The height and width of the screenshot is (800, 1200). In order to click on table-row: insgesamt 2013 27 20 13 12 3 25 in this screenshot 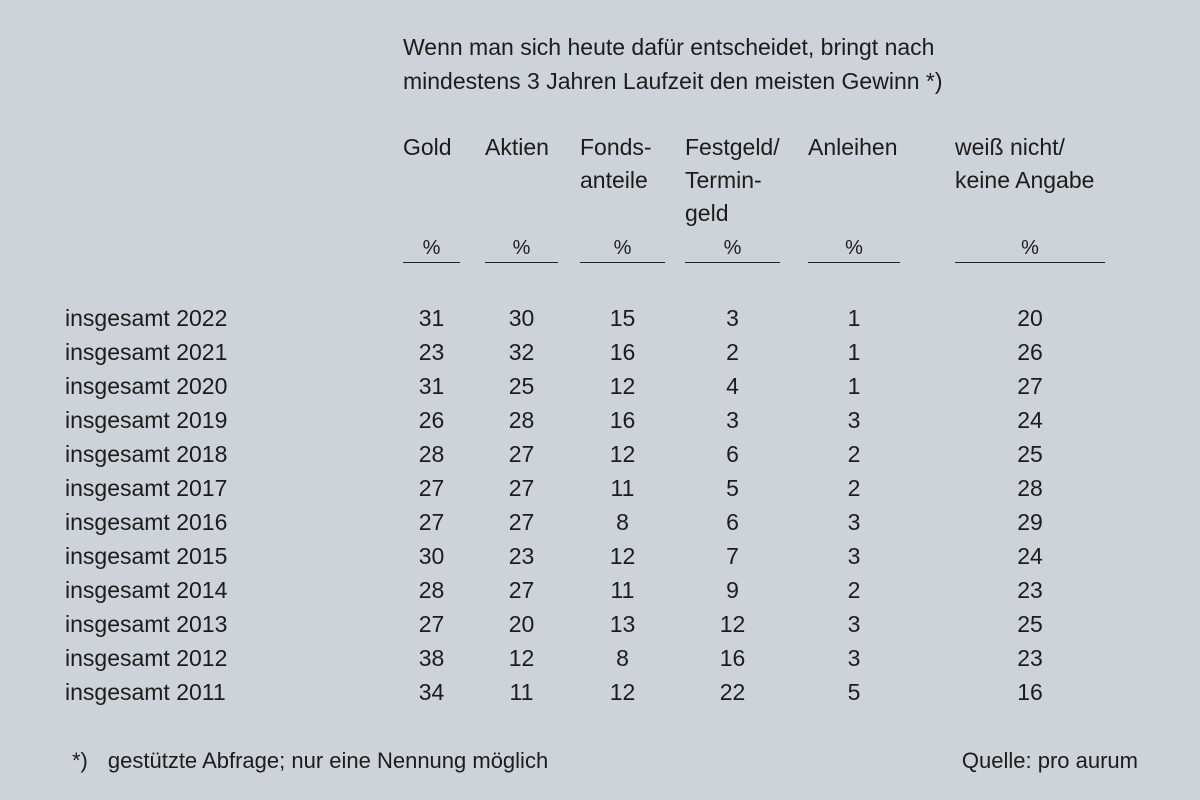, I will do `click(585, 624)`.